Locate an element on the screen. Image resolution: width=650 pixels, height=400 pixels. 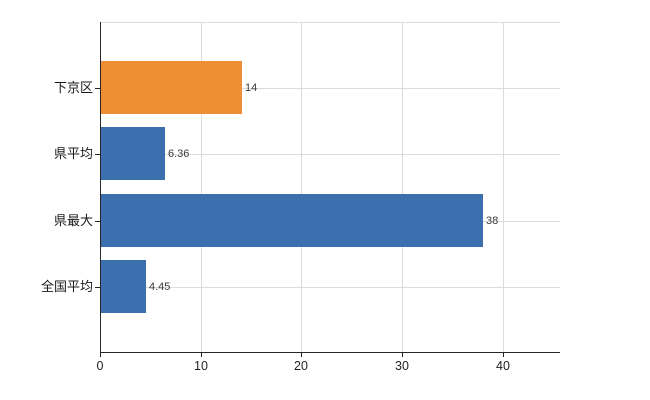
category-label: 県最大 is located at coordinates (73, 220).